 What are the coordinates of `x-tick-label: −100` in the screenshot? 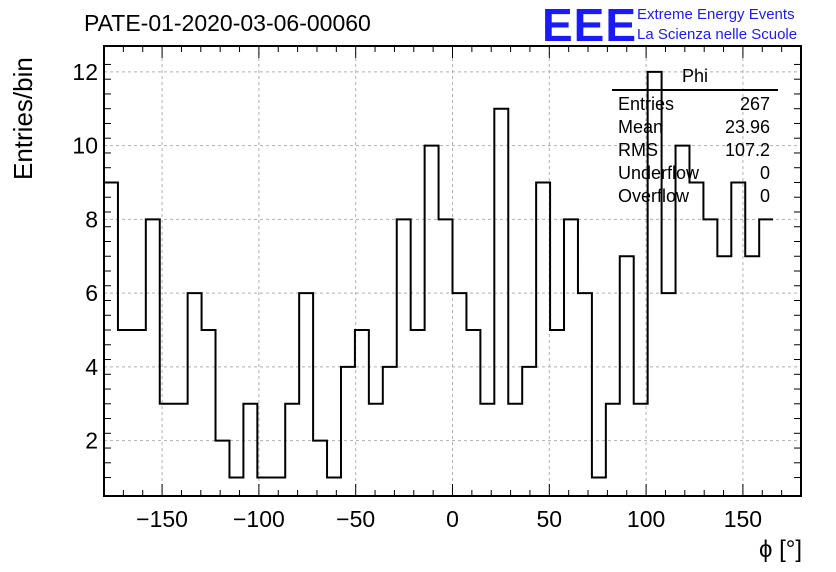 It's located at (259, 519).